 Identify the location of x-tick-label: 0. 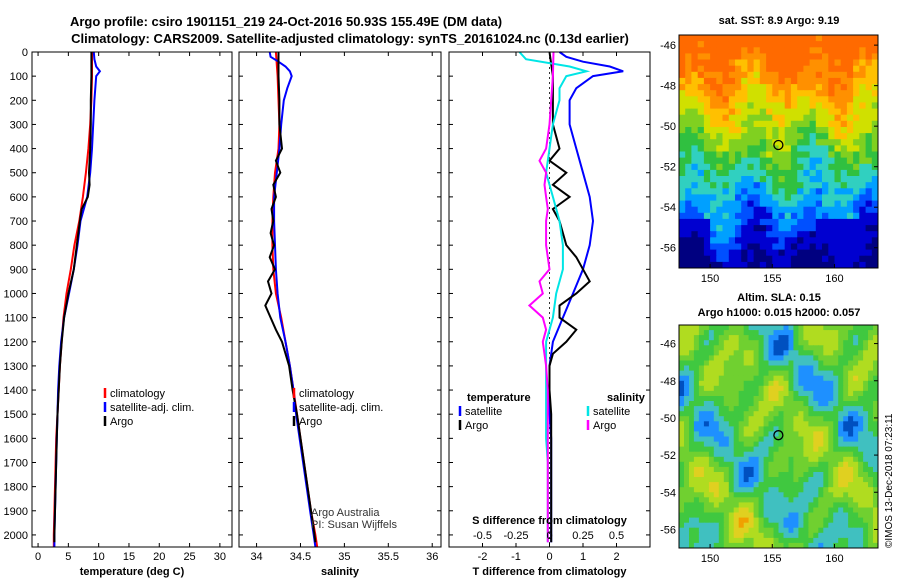
(549, 557).